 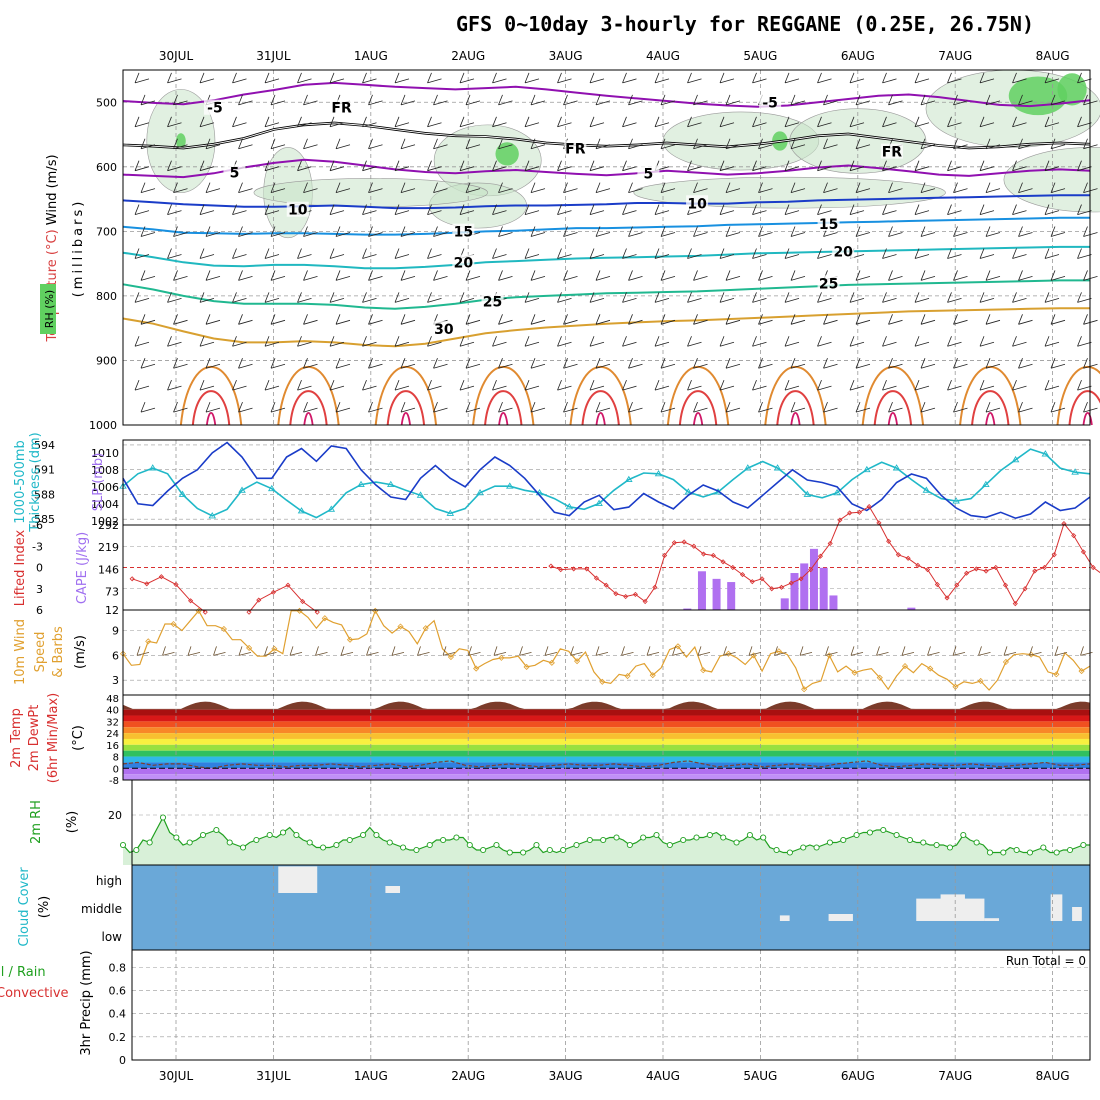 I want to click on rh-shading-high, so click(x=507, y=154).